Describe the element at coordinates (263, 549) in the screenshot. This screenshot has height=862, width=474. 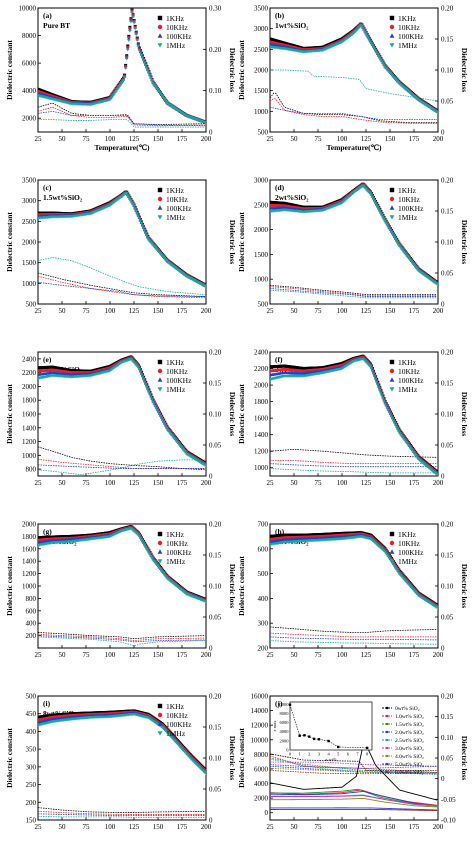
I see `y-tick-label: 600` at that location.